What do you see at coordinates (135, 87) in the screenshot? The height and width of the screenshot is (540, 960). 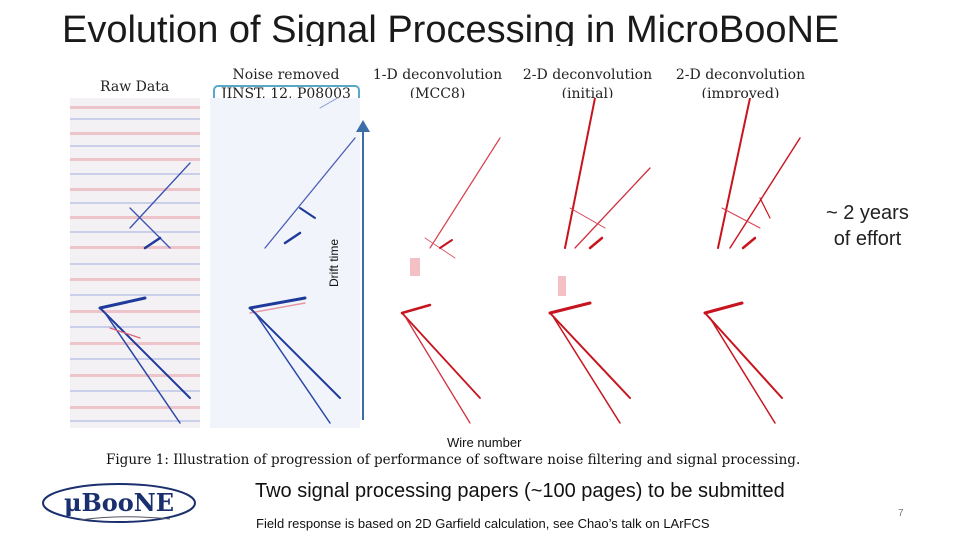 I see `raw-data-label: Raw Data` at bounding box center [135, 87].